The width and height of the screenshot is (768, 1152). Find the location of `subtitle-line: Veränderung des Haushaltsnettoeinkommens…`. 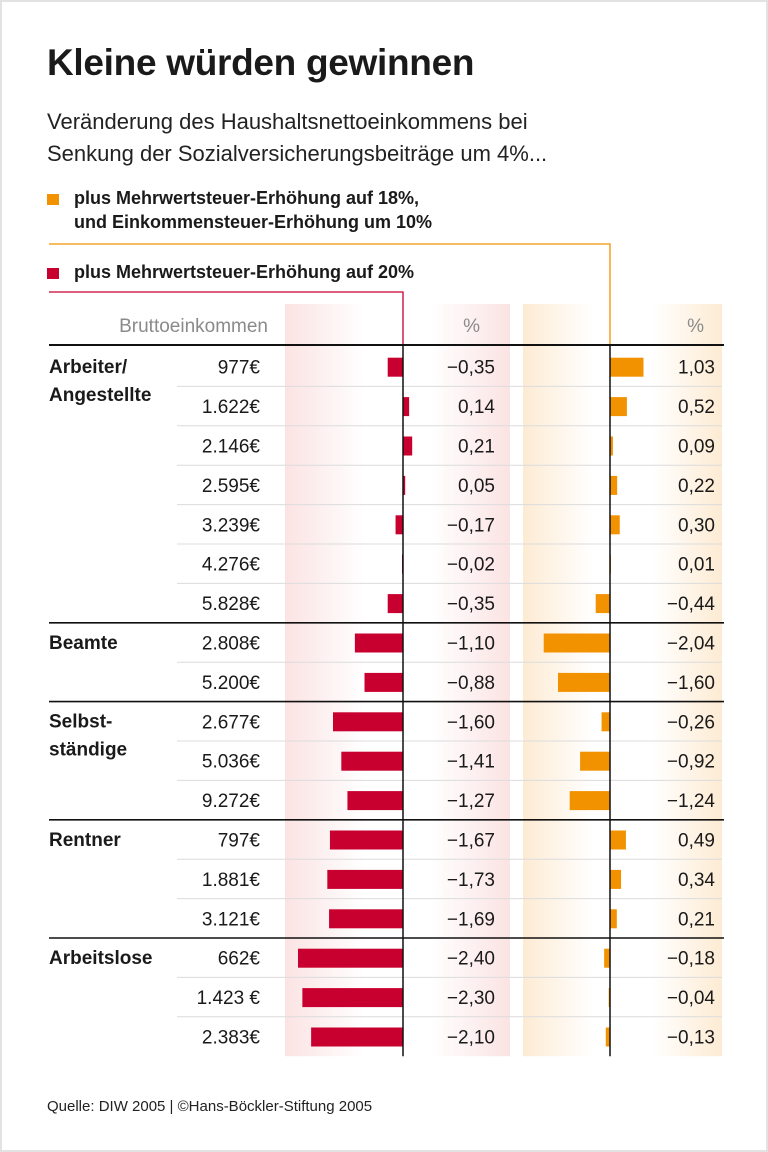

subtitle-line: Veränderung des Haushaltsnettoeinkommens… is located at coordinates (287, 121).